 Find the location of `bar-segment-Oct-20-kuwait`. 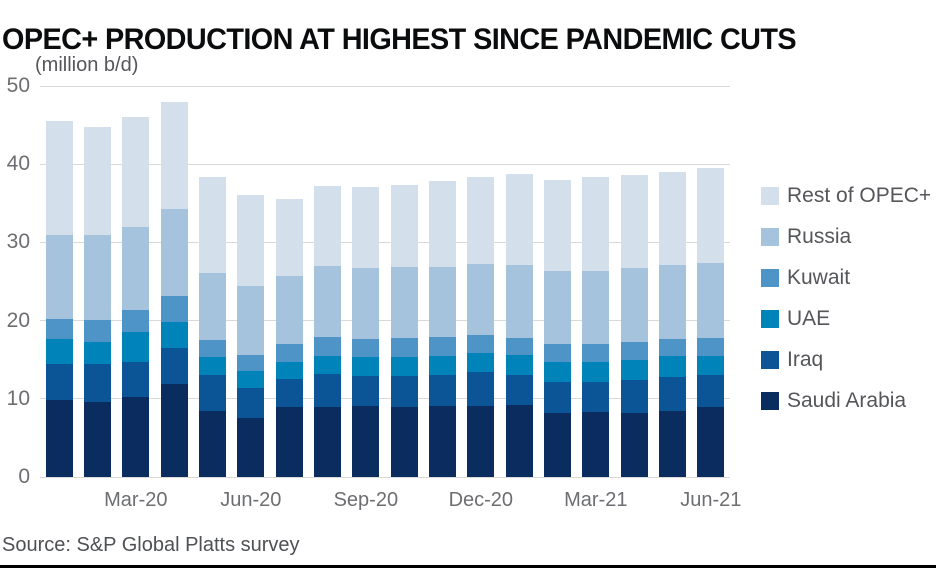

bar-segment-Oct-20-kuwait is located at coordinates (404, 347).